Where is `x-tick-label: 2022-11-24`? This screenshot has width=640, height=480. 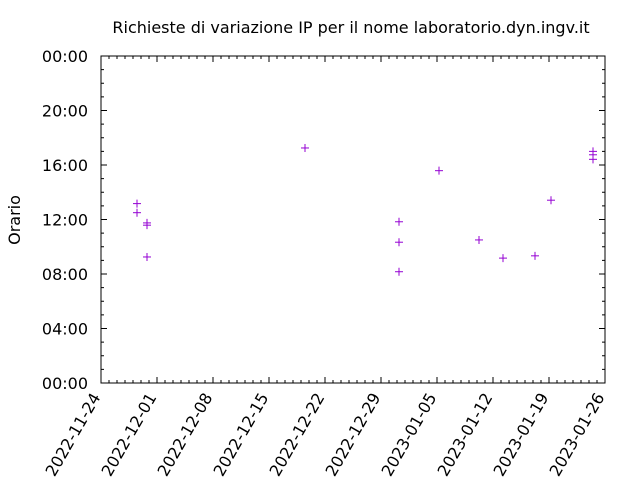 x-tick-label: 2022-11-24 is located at coordinates (73, 435).